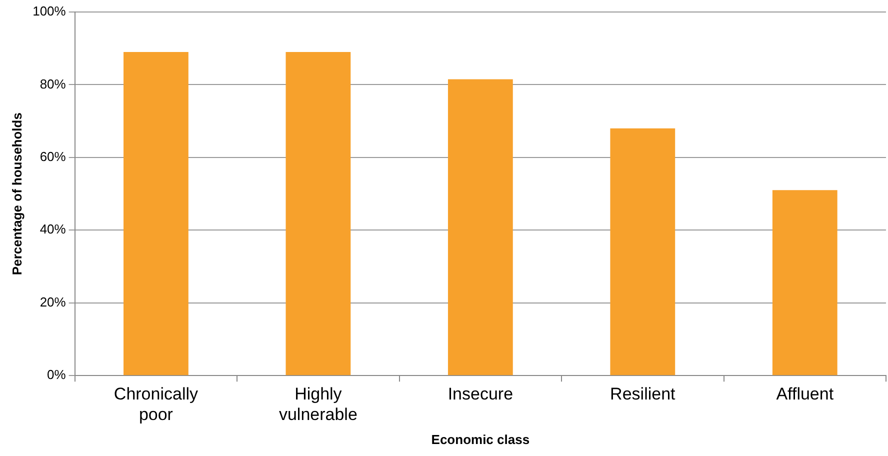  Describe the element at coordinates (53, 156) in the screenshot. I see `y-tick-label: 60%` at that location.